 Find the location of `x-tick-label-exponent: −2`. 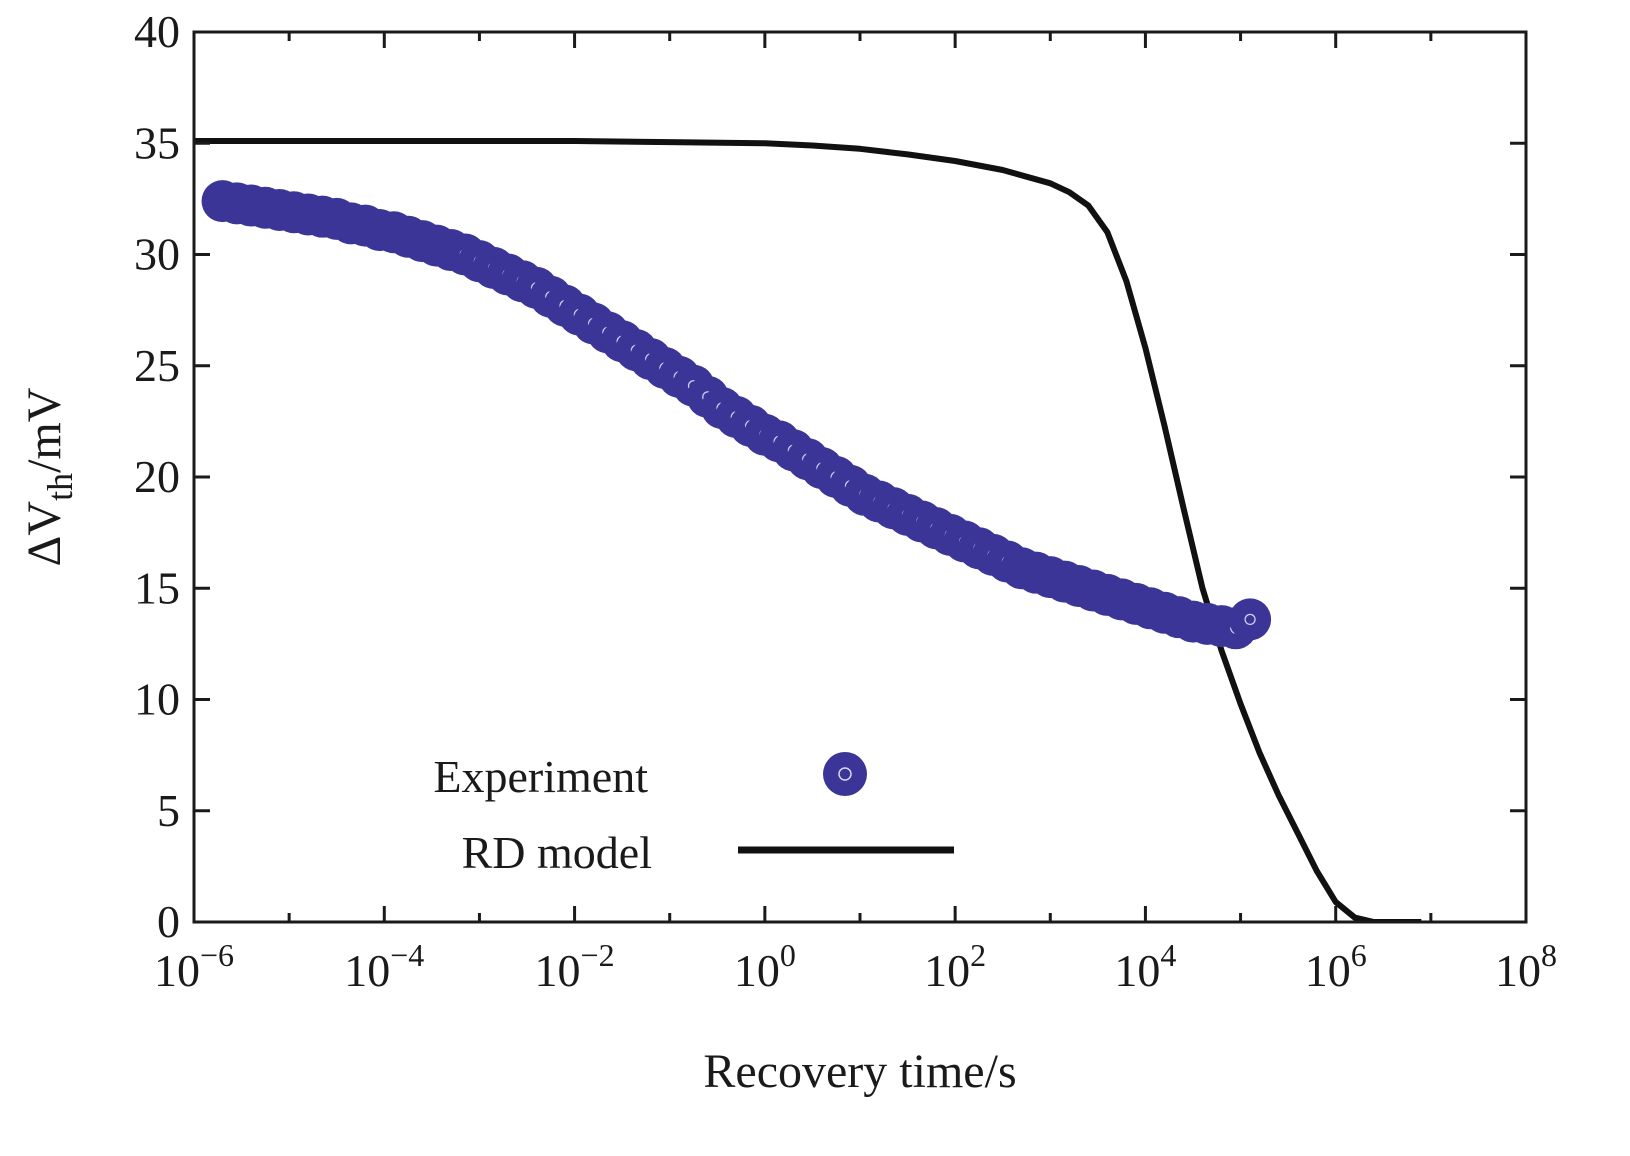

x-tick-label-exponent: −2 is located at coordinates (598, 955).